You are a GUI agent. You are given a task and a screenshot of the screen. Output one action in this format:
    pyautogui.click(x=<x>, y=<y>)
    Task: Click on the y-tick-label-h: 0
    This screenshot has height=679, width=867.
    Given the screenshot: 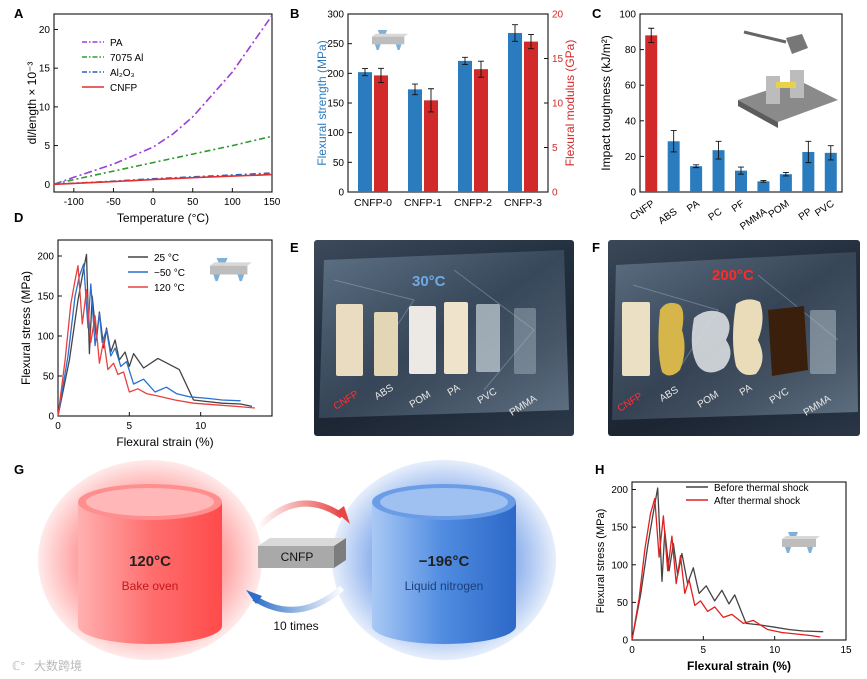 What is the action you would take?
    pyautogui.click(x=625, y=641)
    